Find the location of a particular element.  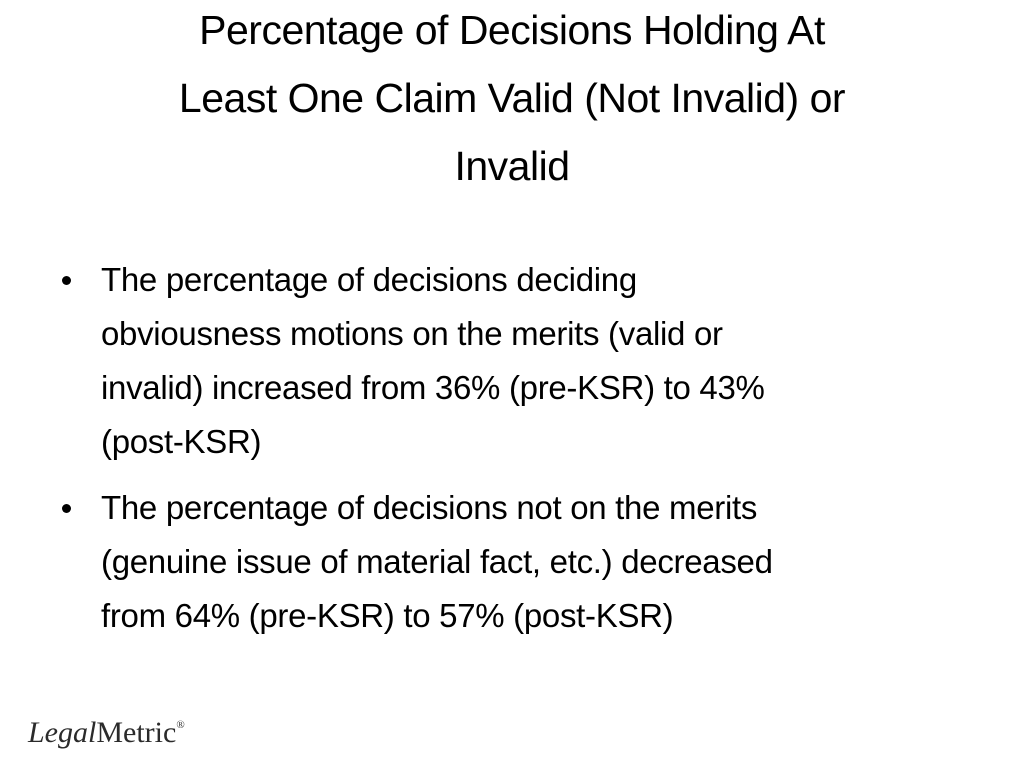

logo-mark: ® is located at coordinates (180, 725).